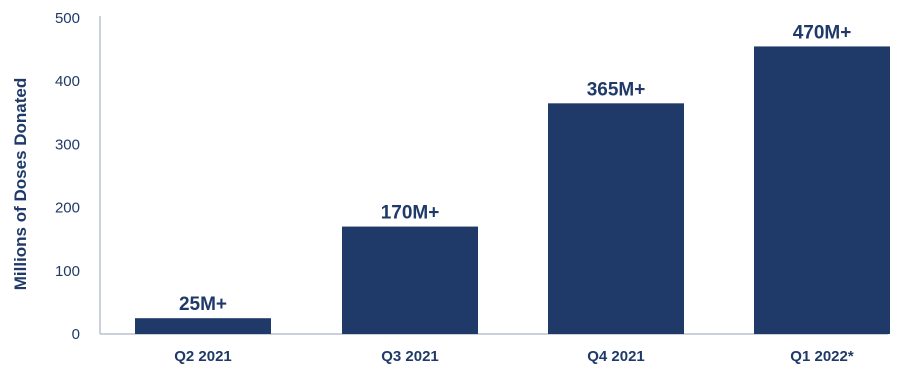 The image size is (910, 371). Describe the element at coordinates (67, 81) in the screenshot. I see `y-tick-label: 400` at that location.